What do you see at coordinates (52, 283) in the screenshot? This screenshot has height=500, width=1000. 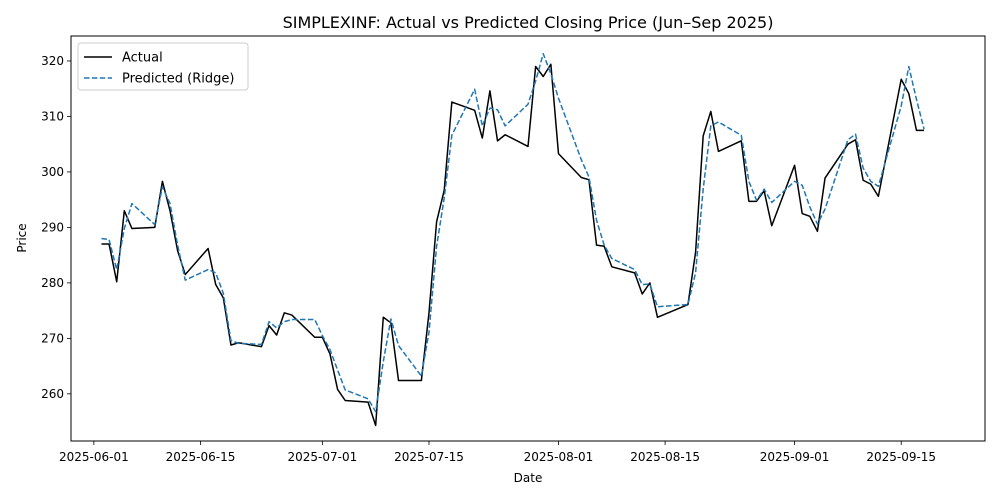 I see `y-tick-label: 280` at bounding box center [52, 283].